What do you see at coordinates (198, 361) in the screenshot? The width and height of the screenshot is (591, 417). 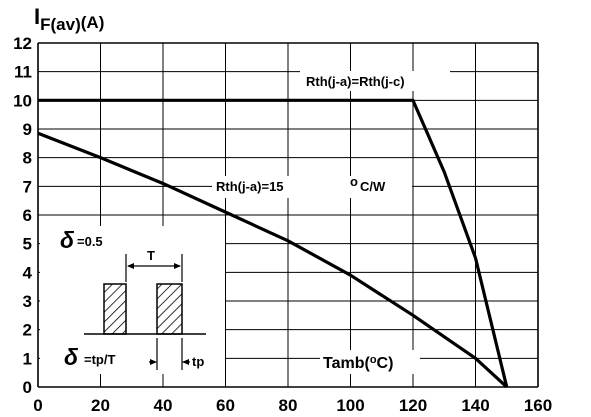 I see `tp-label: tp` at bounding box center [198, 361].